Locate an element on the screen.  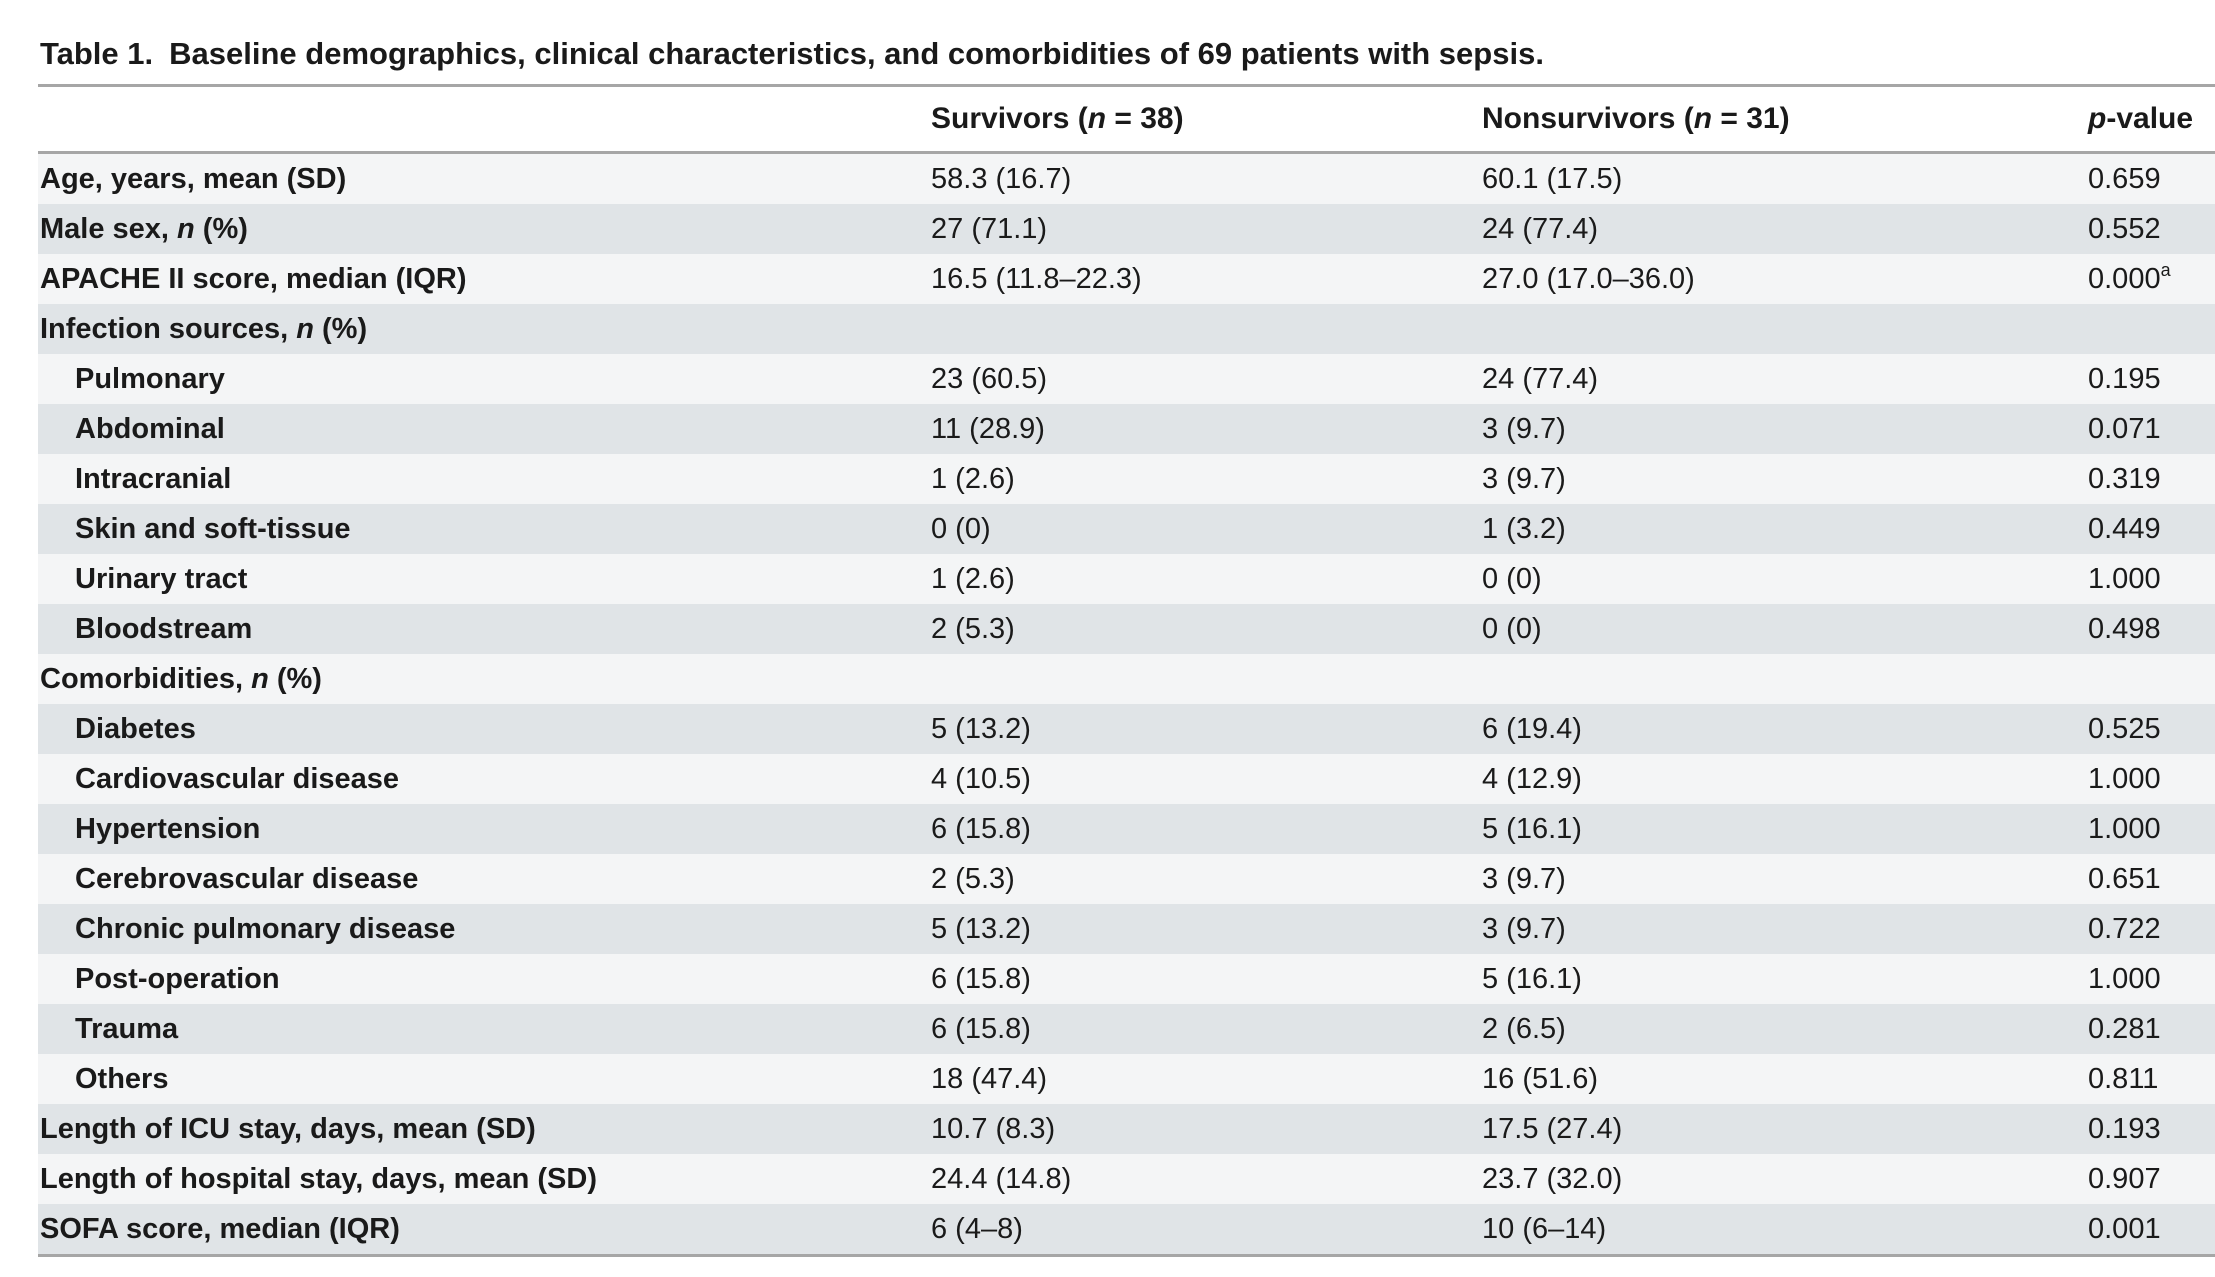
row-label: Cardiovascular disease is located at coordinates (237, 779).